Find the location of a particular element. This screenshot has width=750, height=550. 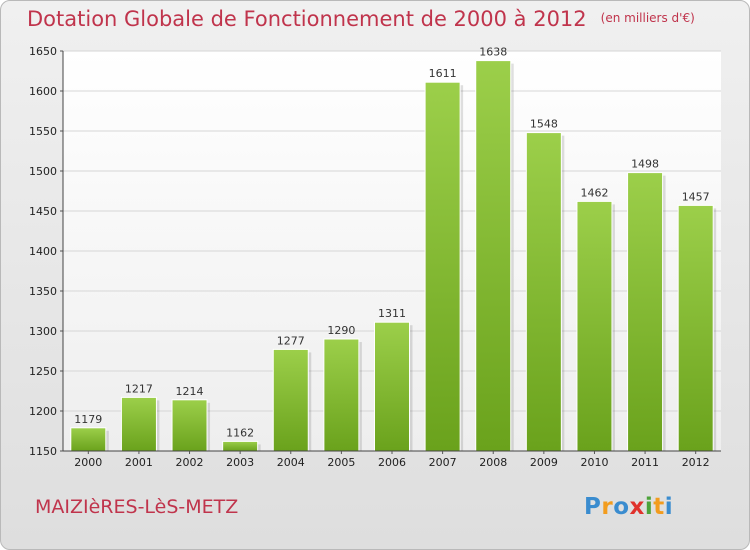

bar-value-label: 1548 is located at coordinates (544, 124).